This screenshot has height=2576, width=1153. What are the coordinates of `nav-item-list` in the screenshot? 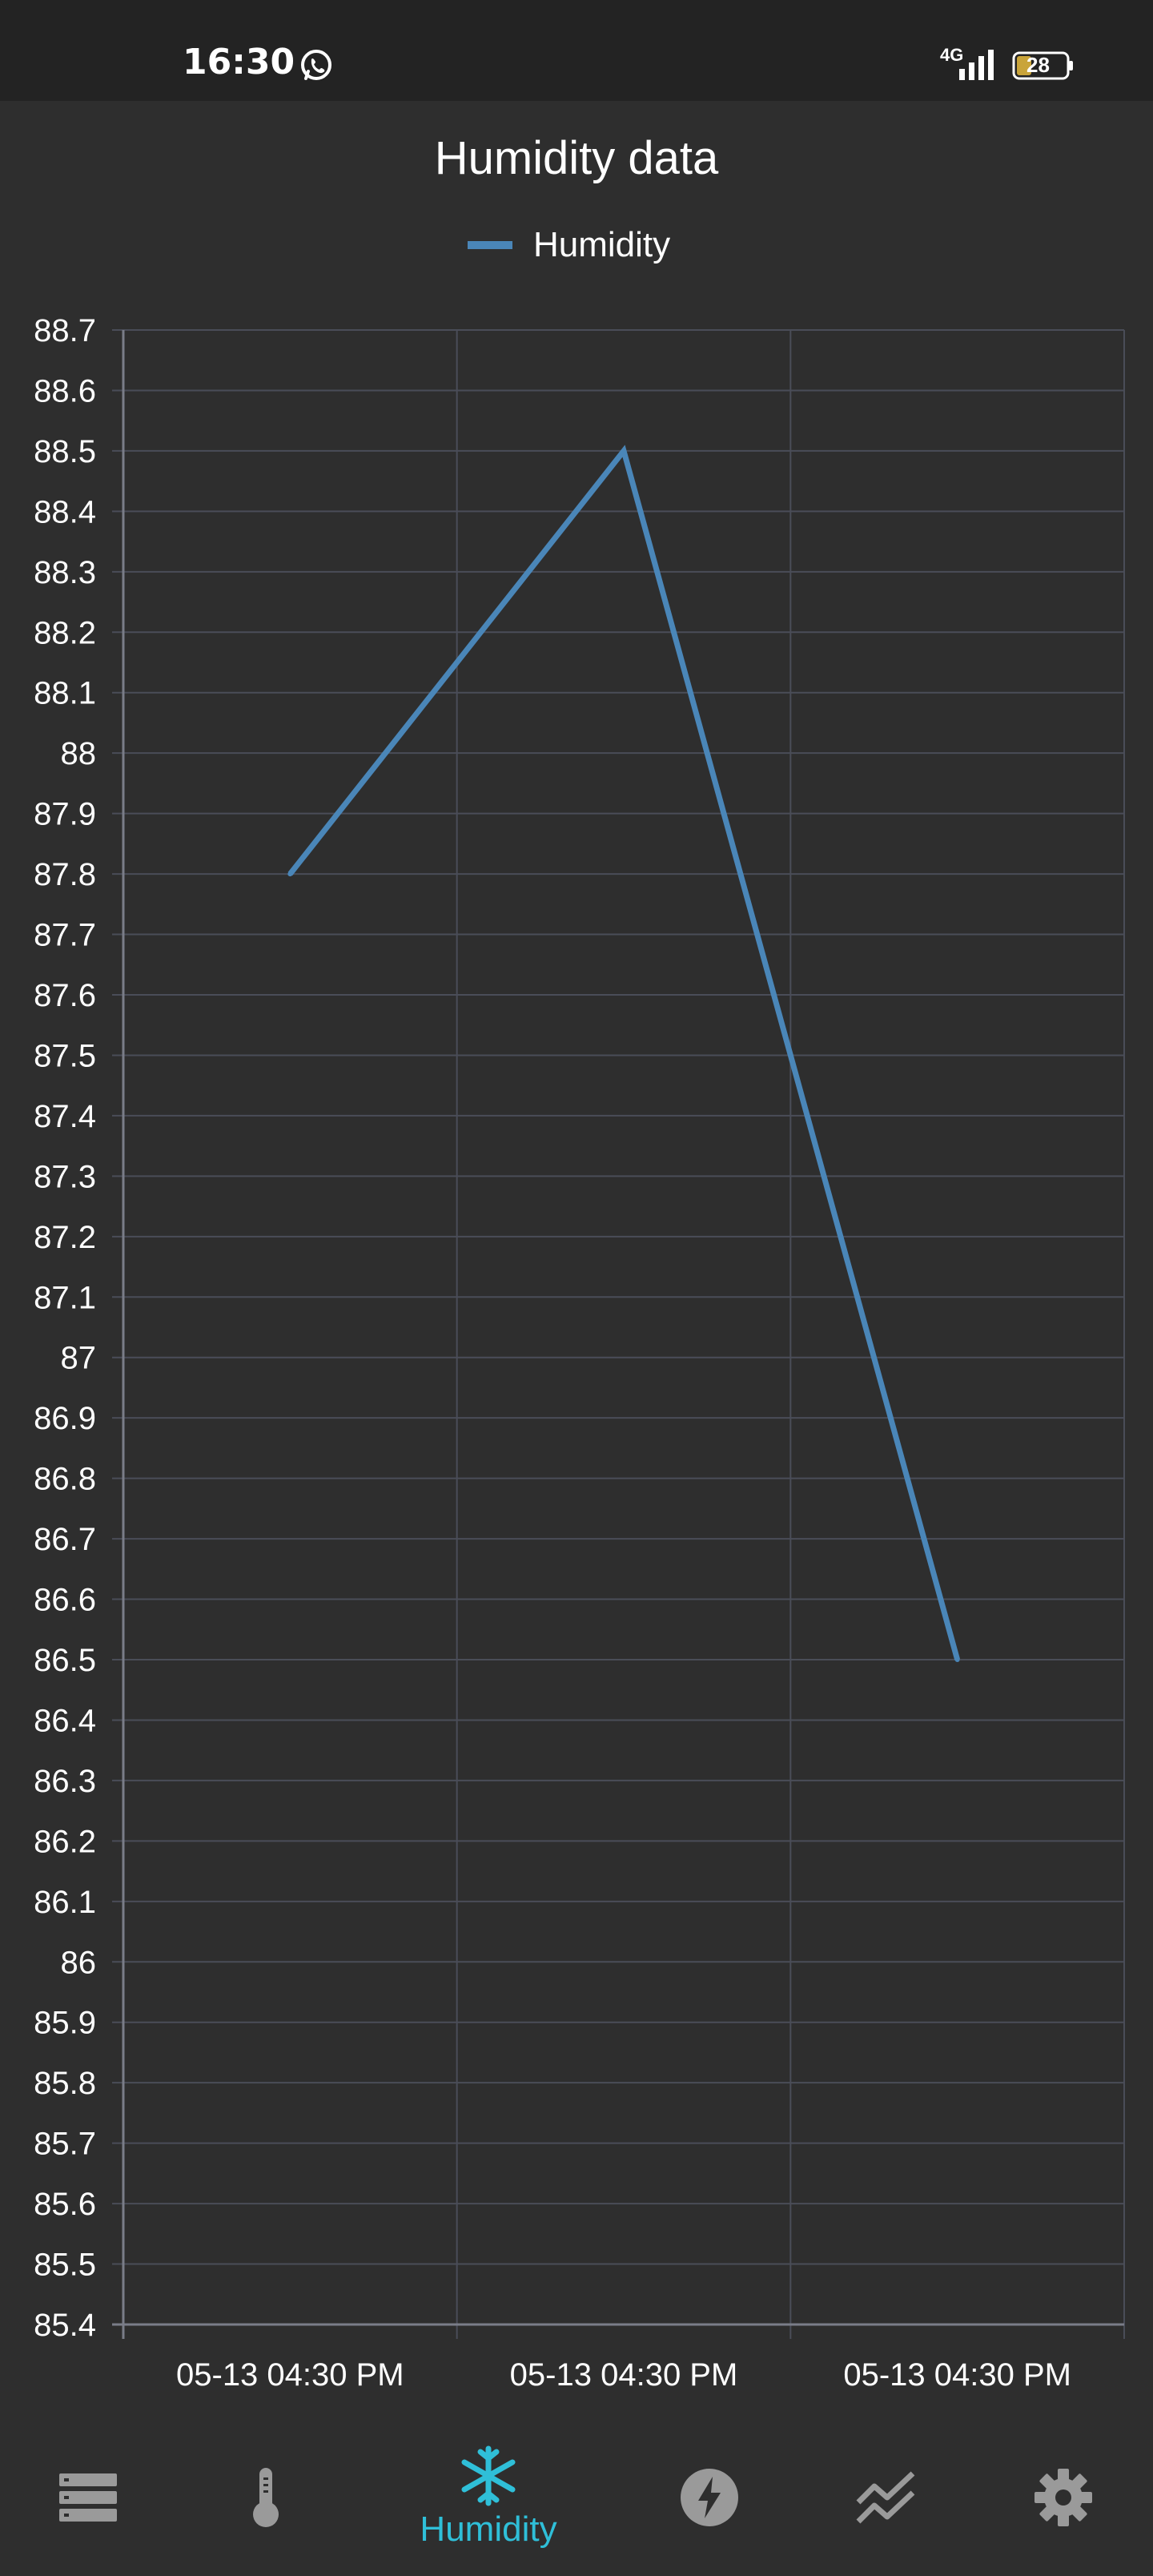 It's located at (88, 2497).